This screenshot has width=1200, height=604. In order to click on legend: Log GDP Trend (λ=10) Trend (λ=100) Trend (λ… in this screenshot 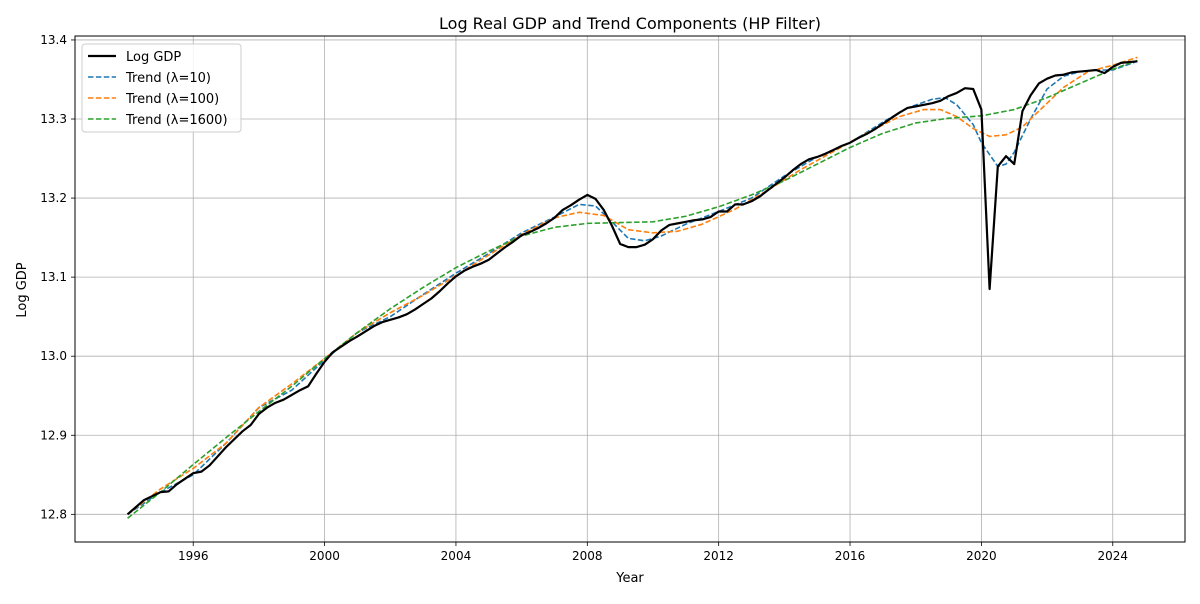, I will do `click(161, 88)`.